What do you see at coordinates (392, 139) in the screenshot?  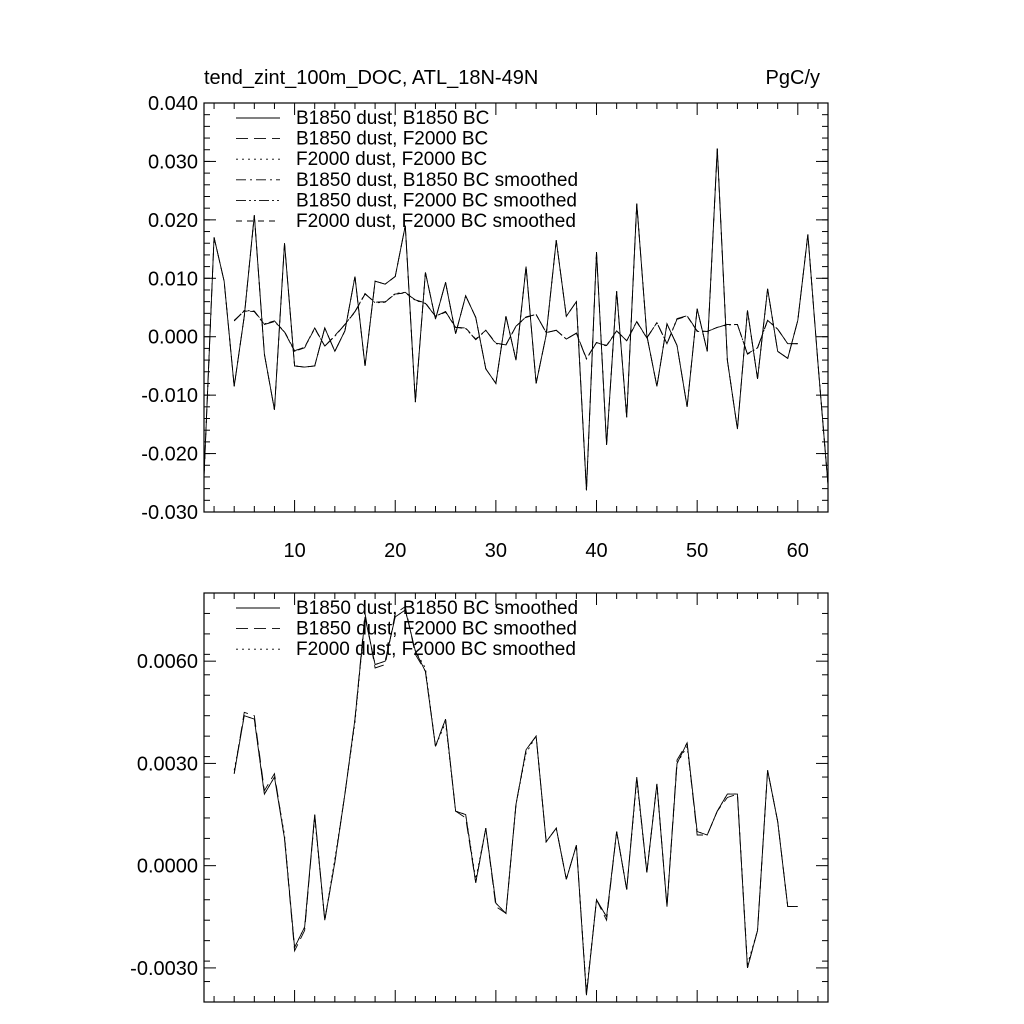 I see `legend-label: B1850 dust, F2000 BC` at bounding box center [392, 139].